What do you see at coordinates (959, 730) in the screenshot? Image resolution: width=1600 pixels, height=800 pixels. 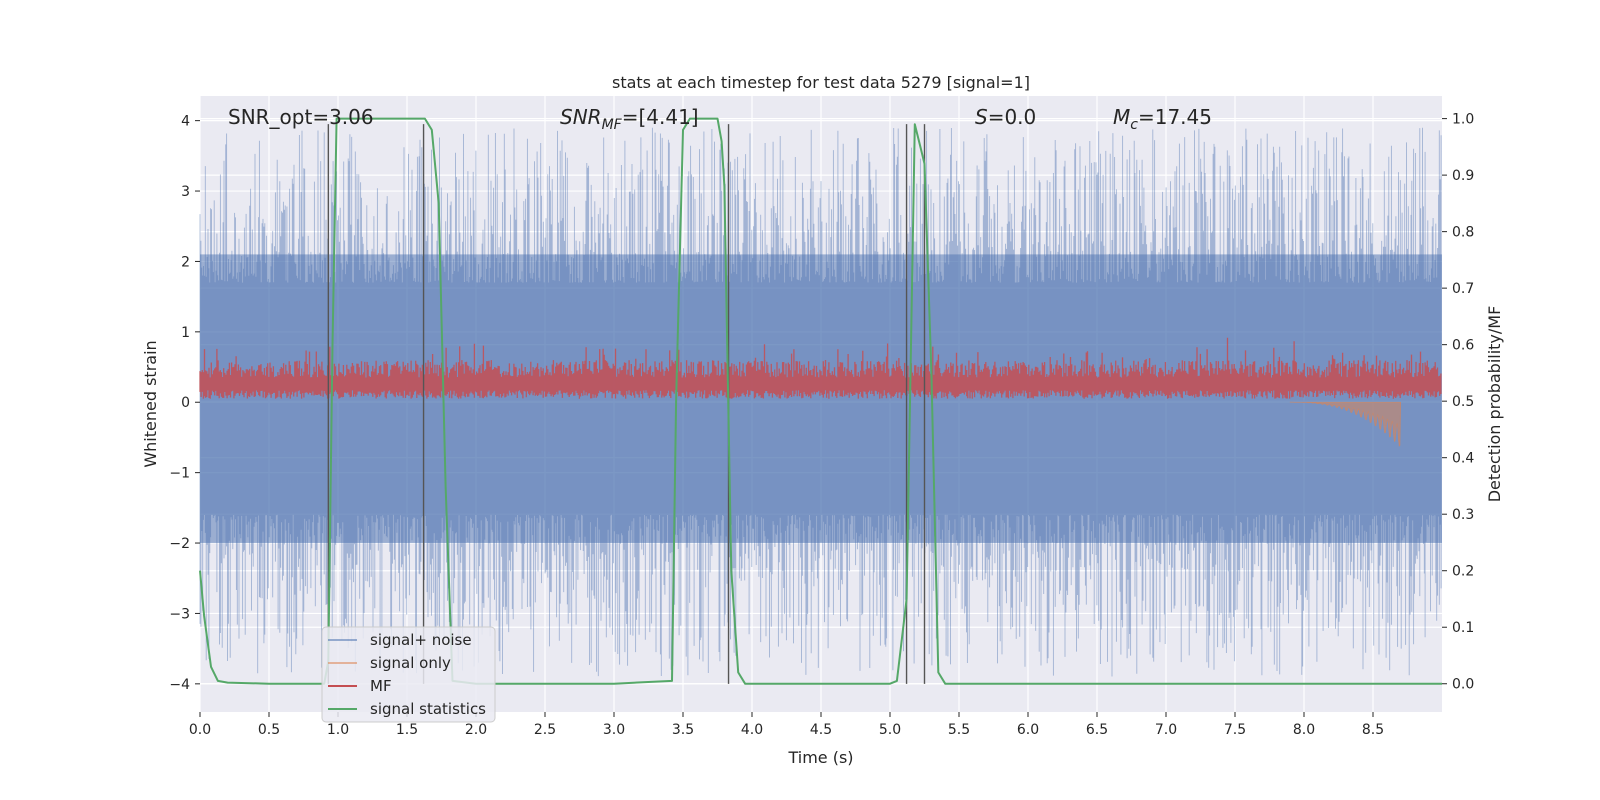 I see `x-tick-label-11: 5.5` at bounding box center [959, 730].